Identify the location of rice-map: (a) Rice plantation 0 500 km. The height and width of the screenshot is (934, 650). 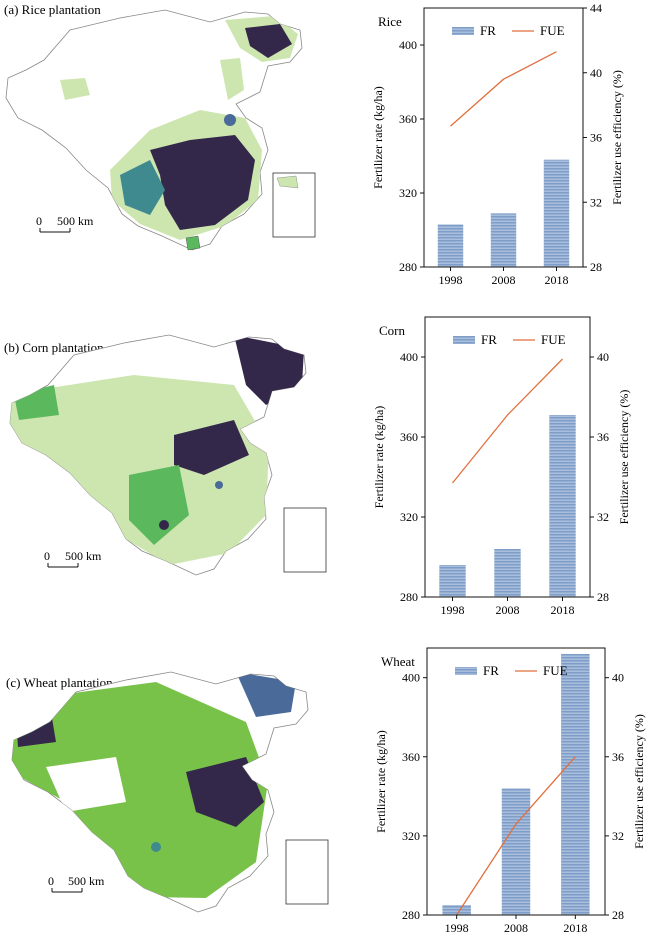
(160, 126).